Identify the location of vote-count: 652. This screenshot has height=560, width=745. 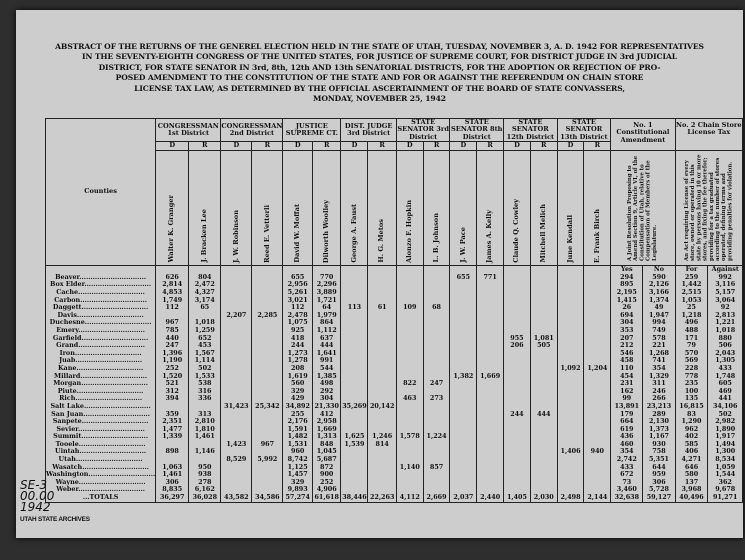
(205, 338).